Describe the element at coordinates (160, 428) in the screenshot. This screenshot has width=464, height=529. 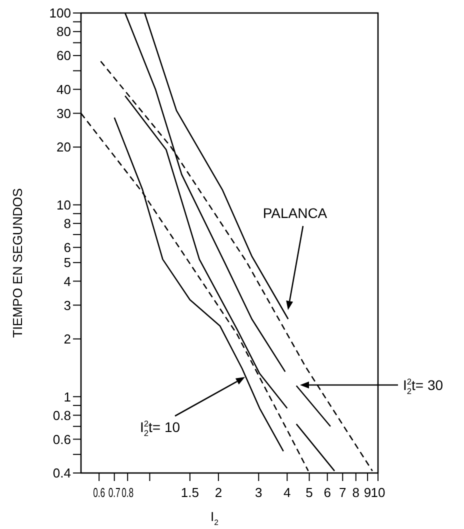
I see `annotation: I$^{2}$$_{2}$t= 10` at that location.